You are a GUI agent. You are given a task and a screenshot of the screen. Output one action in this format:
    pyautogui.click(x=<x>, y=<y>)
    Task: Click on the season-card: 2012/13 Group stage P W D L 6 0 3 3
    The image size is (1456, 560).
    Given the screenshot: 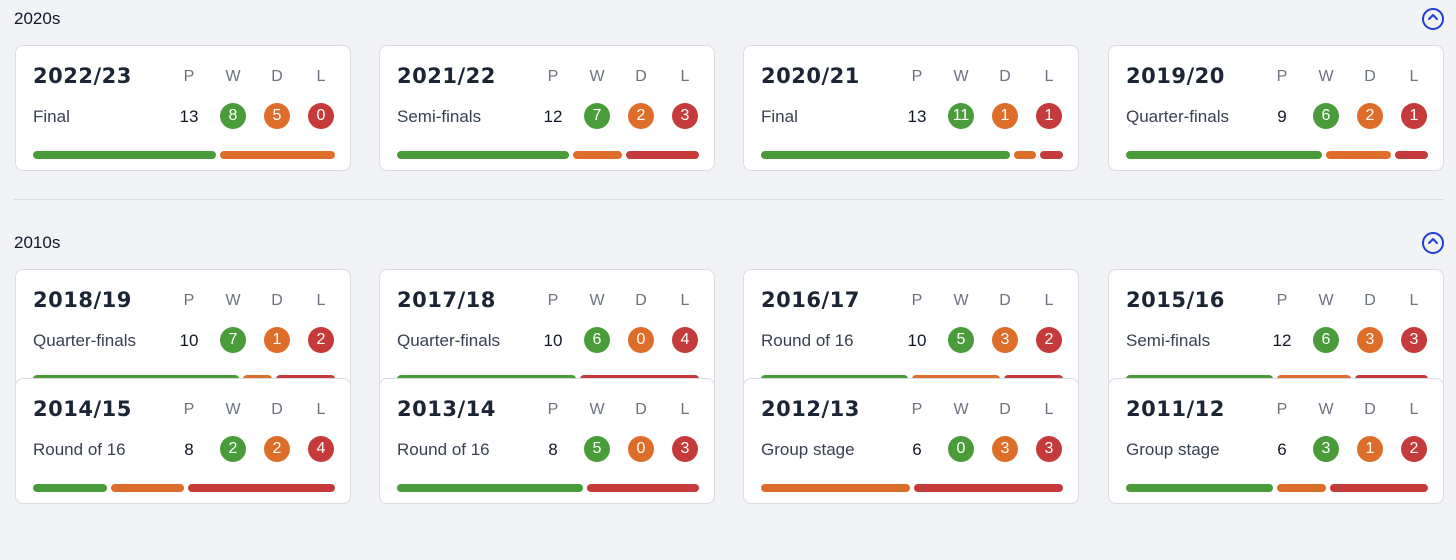 What is the action you would take?
    pyautogui.click(x=911, y=441)
    